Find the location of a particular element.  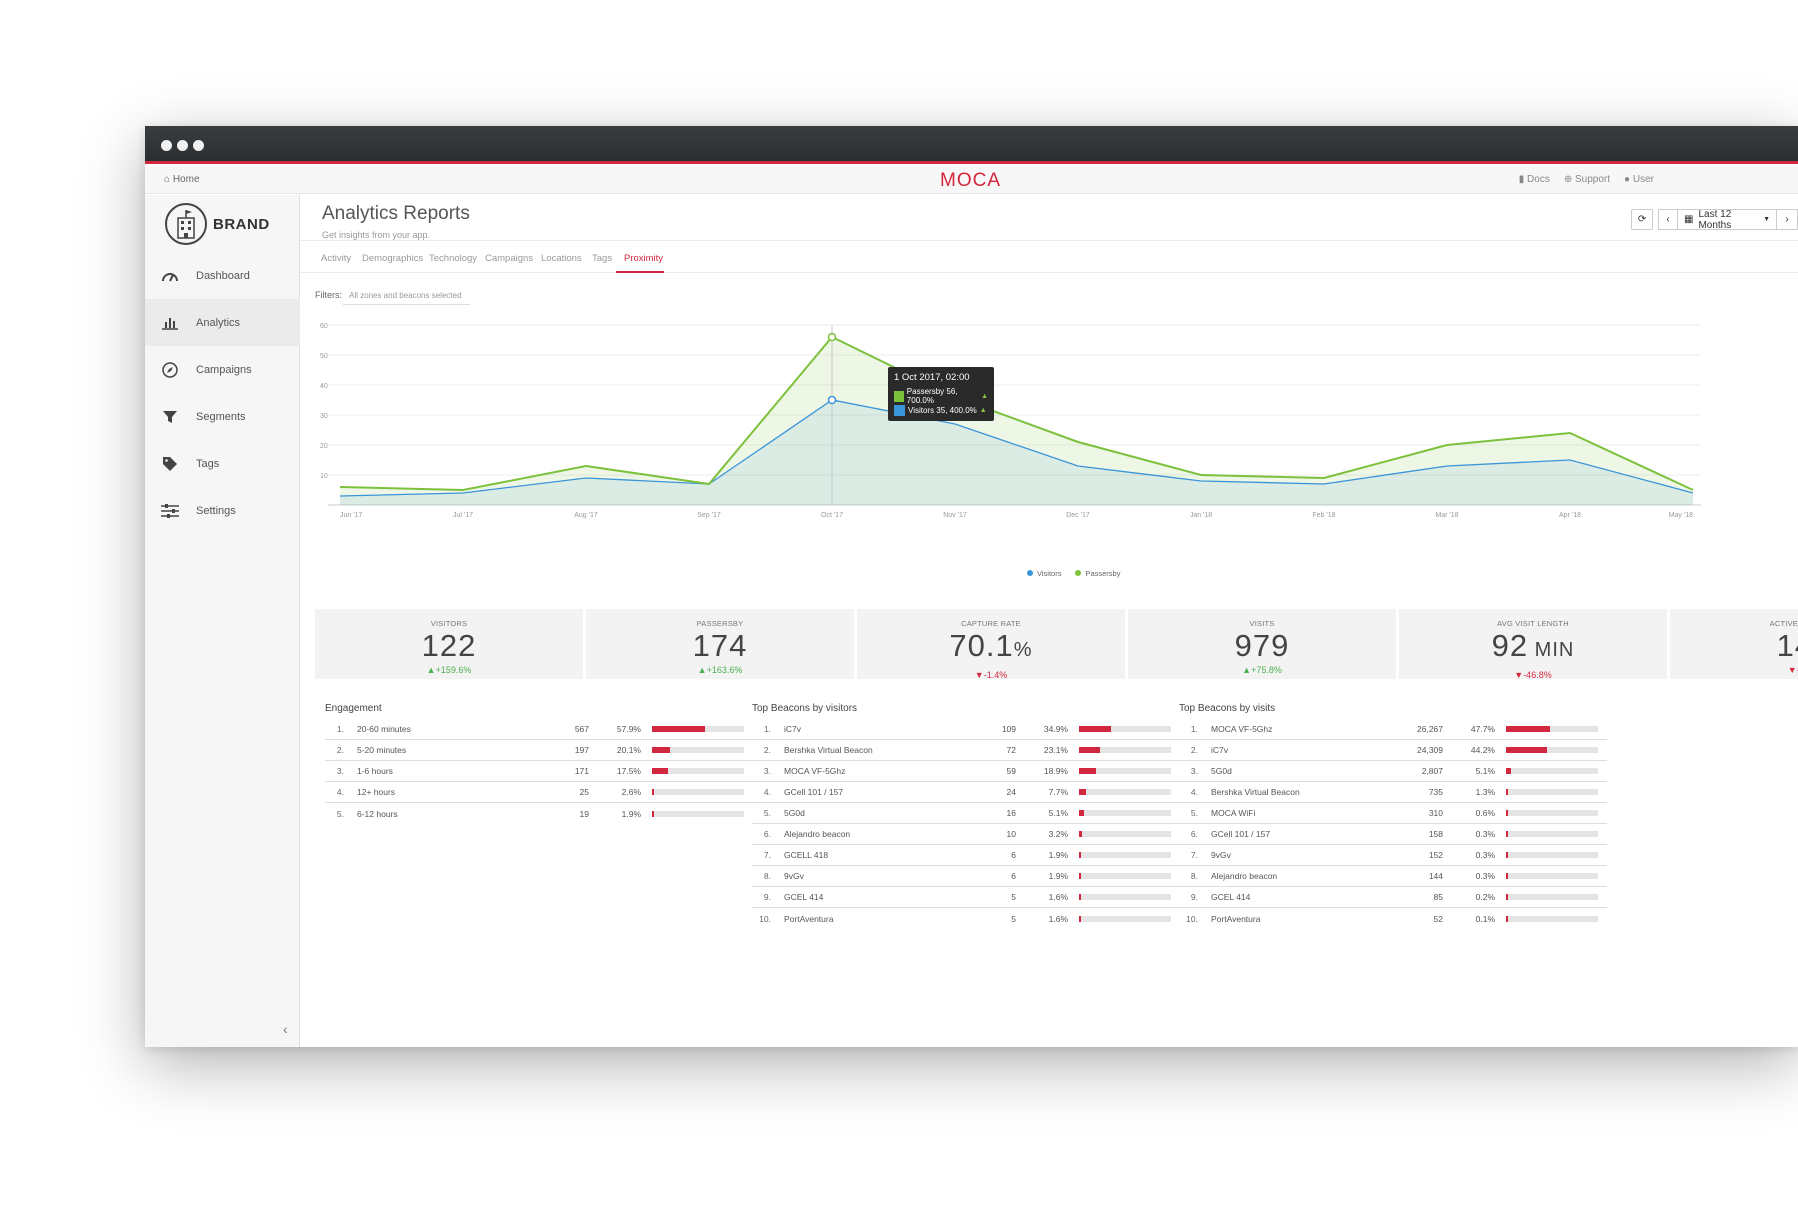

table-row: 6. GCell 101 / 157 158 0.3% is located at coordinates (1393, 834).